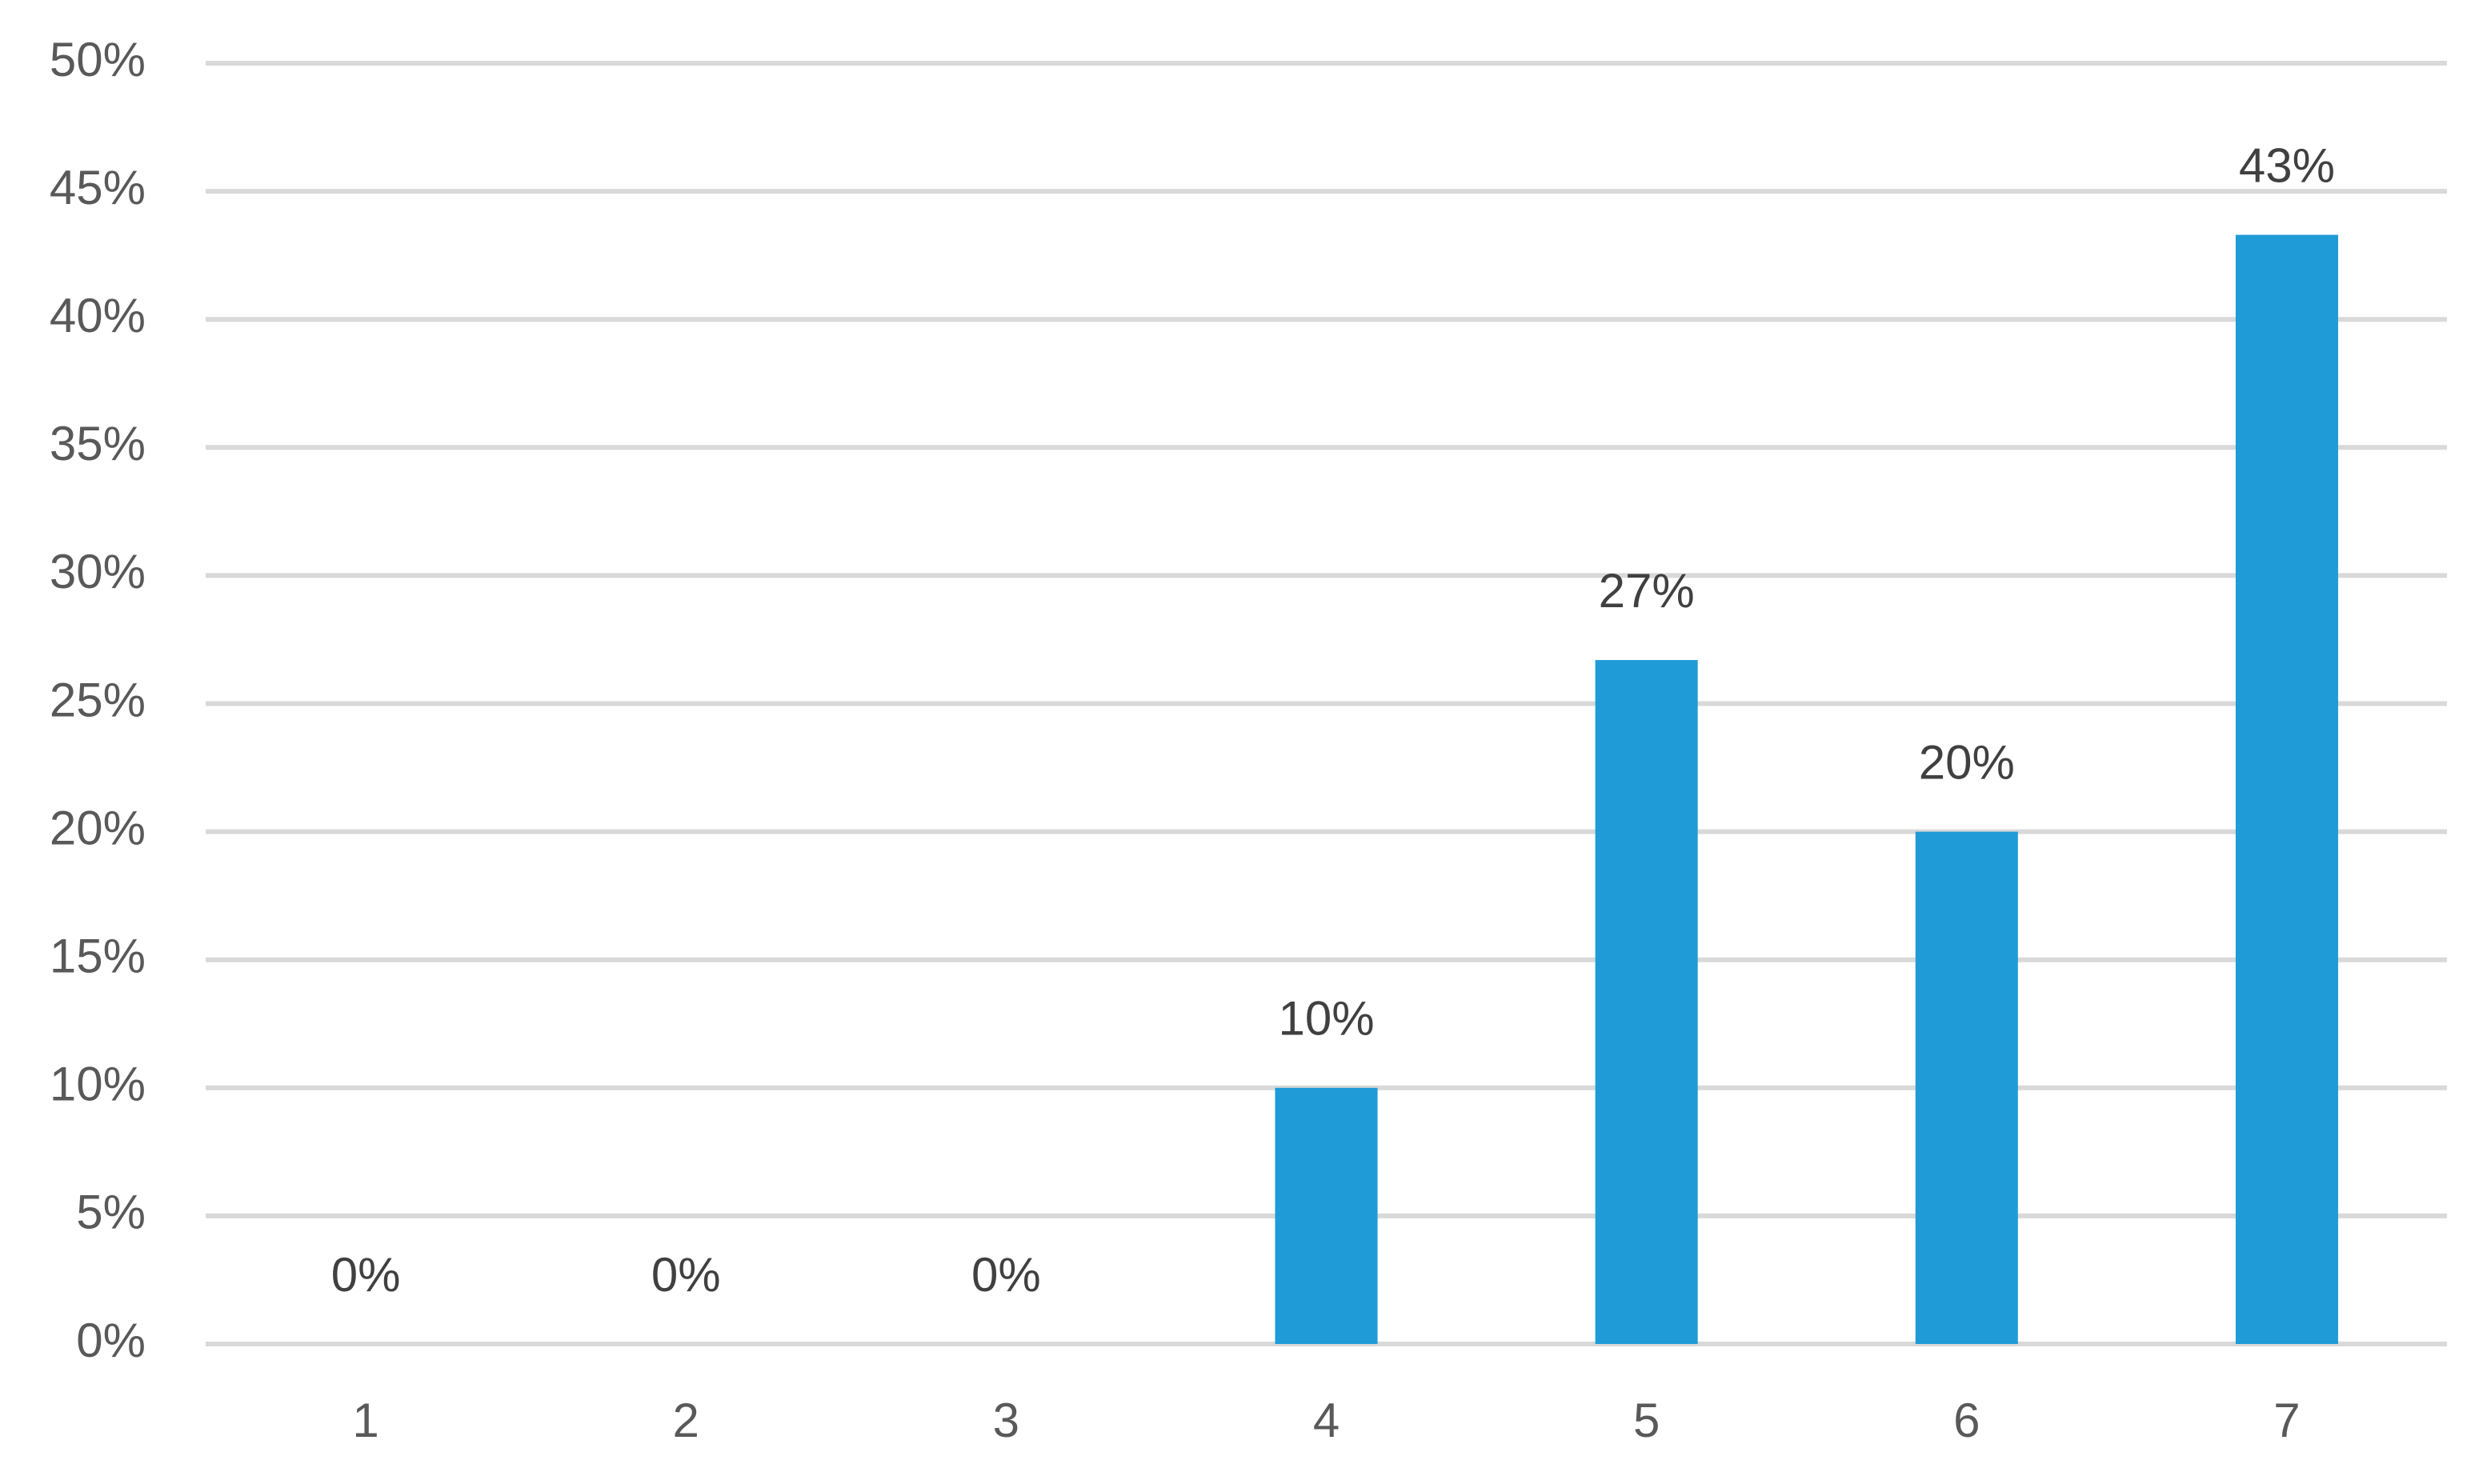 Image resolution: width=2467 pixels, height=1484 pixels. What do you see at coordinates (2286, 1420) in the screenshot?
I see `x-tick-label: 7` at bounding box center [2286, 1420].